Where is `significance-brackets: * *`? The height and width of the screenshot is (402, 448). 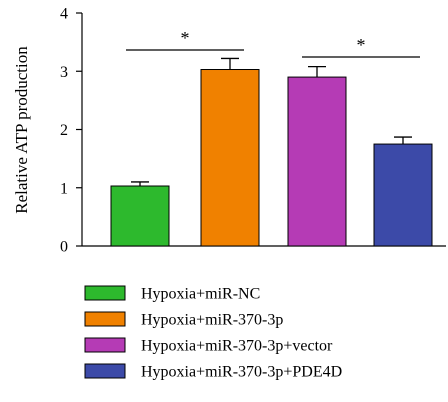
significance-brackets: * * is located at coordinates (273, 43).